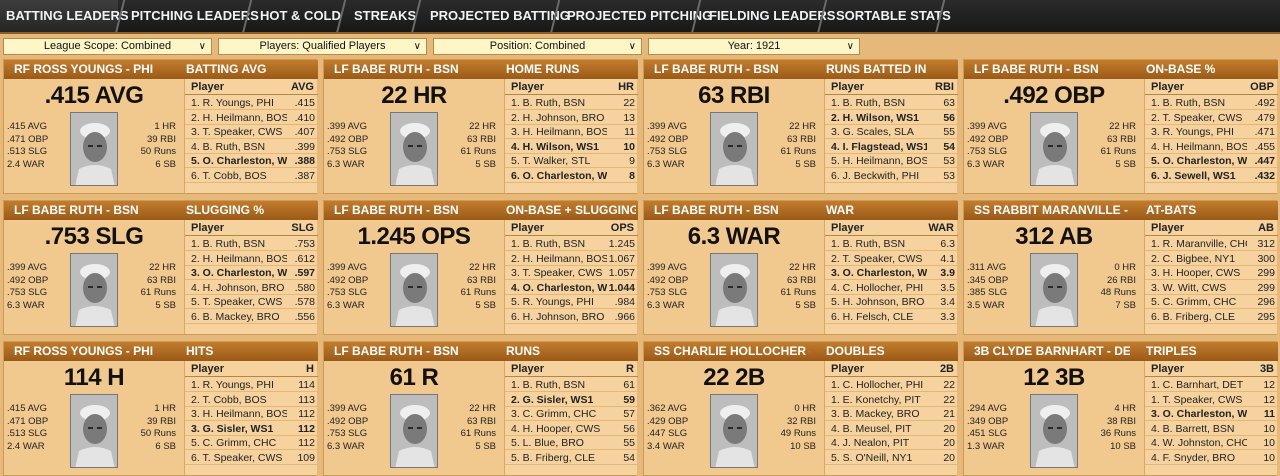  What do you see at coordinates (559, 287) in the screenshot?
I see `leader-name: 4. O. Charleston, WS1` at bounding box center [559, 287].